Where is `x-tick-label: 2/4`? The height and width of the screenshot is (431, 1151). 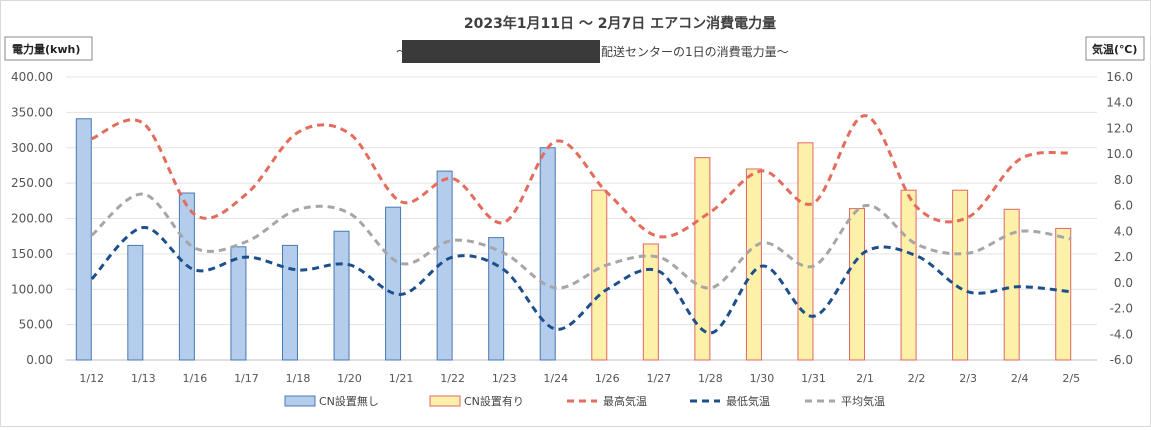 x-tick-label: 2/4 is located at coordinates (1020, 378).